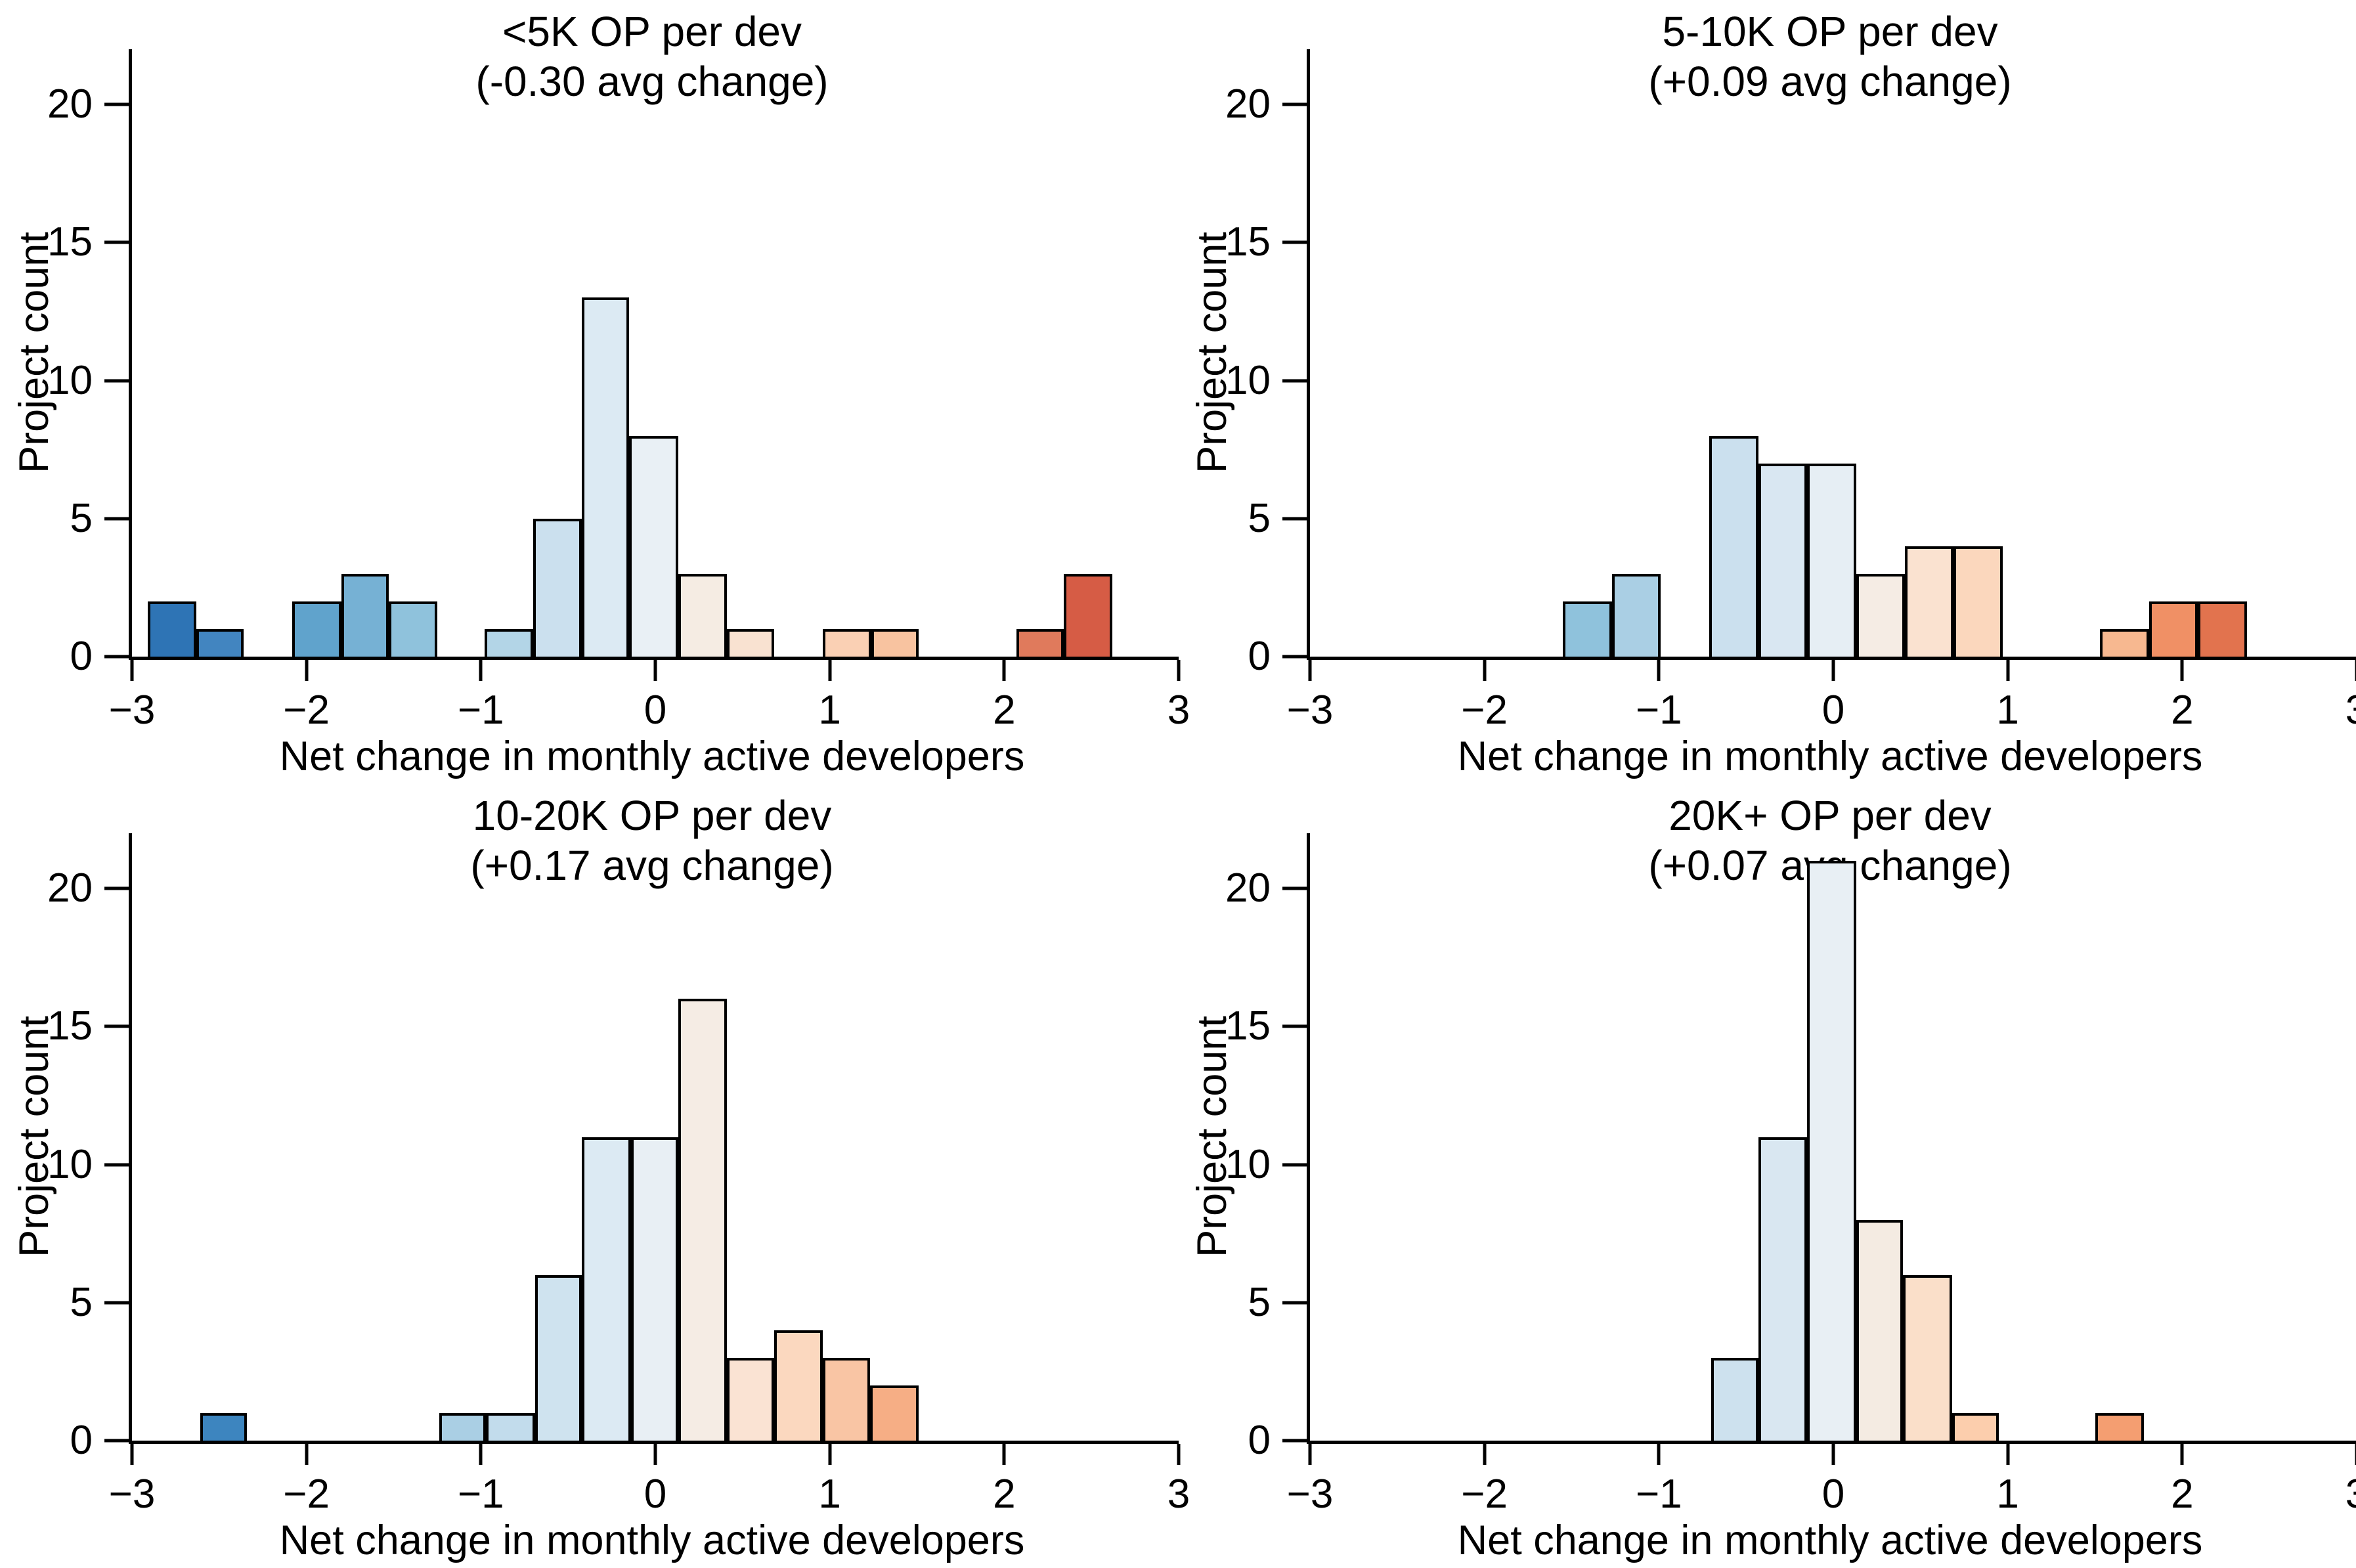  Describe the element at coordinates (1830, 57) in the screenshot. I see `panel-title: 5-10K OP per dev (+0.09 avg change)` at that location.